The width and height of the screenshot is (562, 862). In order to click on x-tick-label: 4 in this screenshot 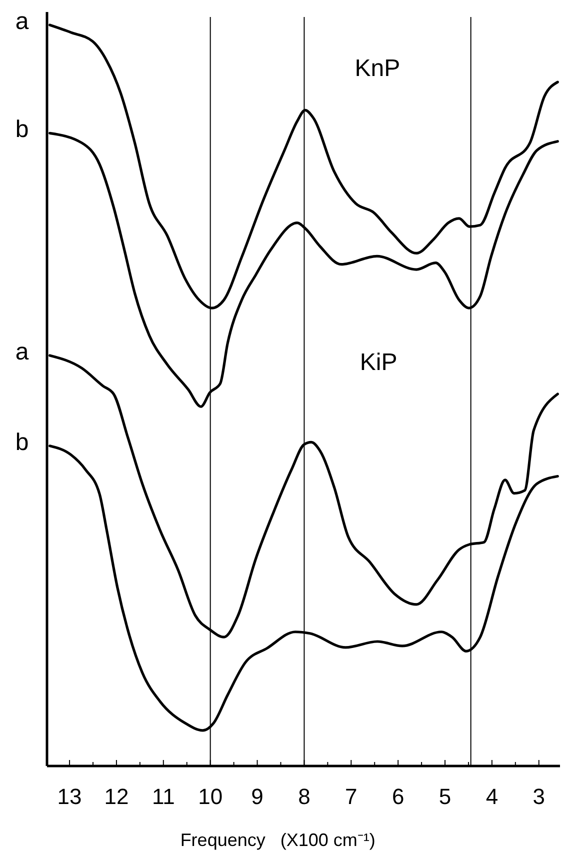, I will do `click(492, 797)`.